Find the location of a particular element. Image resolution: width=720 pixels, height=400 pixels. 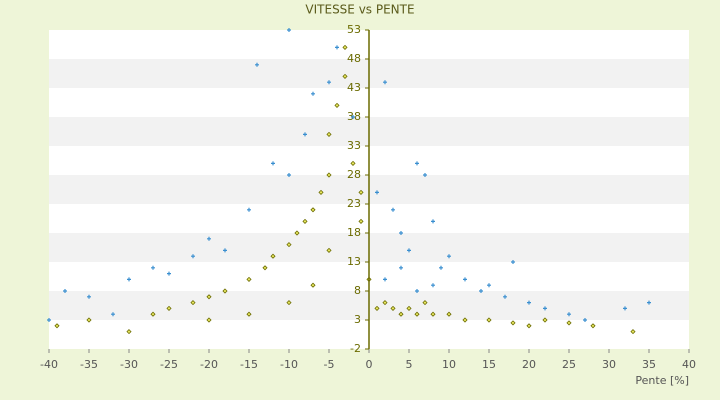

x-tick-label: -15 is located at coordinates (249, 364).